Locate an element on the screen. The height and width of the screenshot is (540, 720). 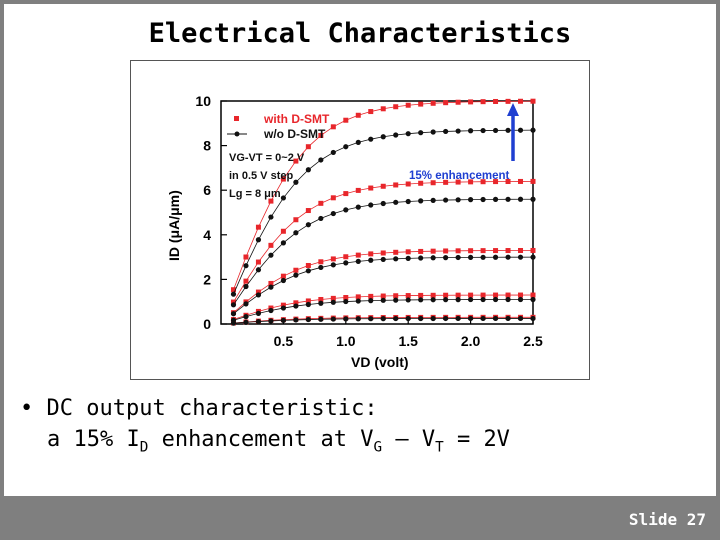
y-axis-label: ID (μA/μm) is located at coordinates (174, 225).